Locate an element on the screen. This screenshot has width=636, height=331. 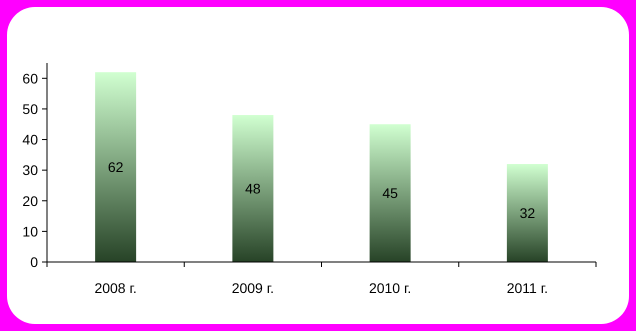
x-tick-label: 2008 г. is located at coordinates (115, 288).